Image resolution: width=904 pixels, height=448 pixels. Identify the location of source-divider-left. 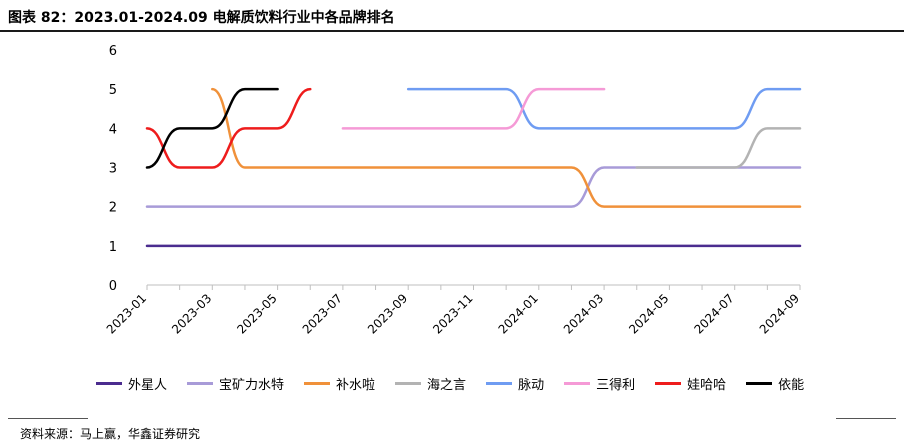
(48, 418).